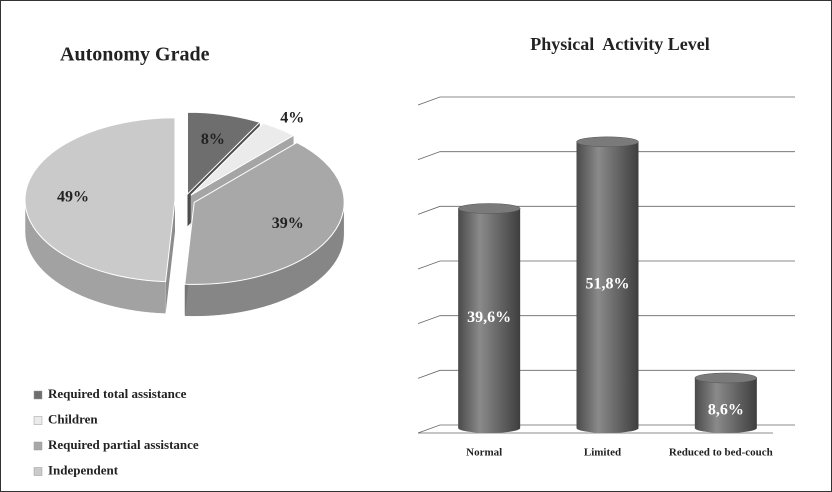  I want to click on data-label: 8%, so click(213, 139).